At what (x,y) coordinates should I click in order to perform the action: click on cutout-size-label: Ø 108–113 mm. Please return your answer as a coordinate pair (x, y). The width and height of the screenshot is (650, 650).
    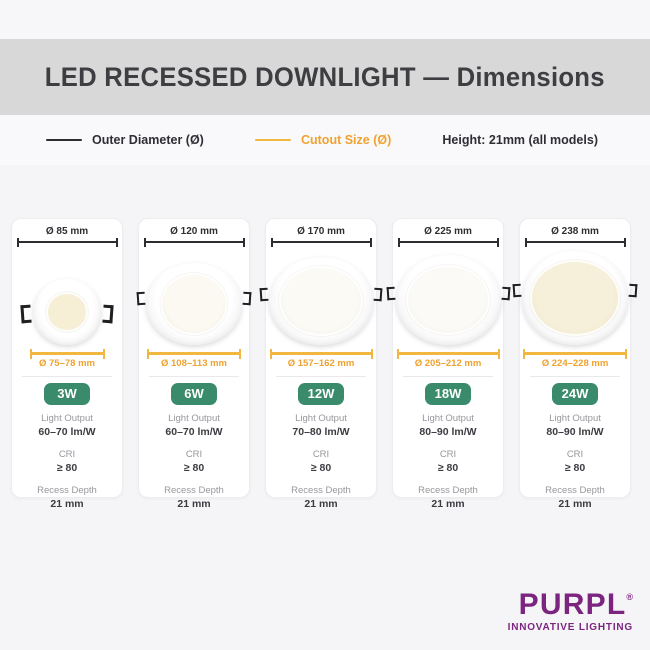
    Looking at the image, I should click on (194, 363).